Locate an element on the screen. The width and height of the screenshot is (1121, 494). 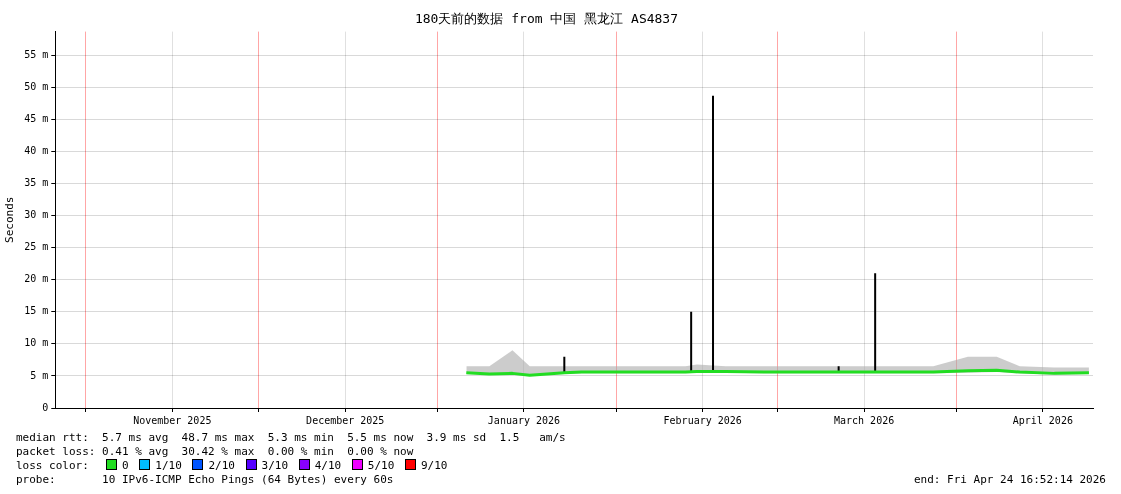
text: loss color: is located at coordinates (53, 465).